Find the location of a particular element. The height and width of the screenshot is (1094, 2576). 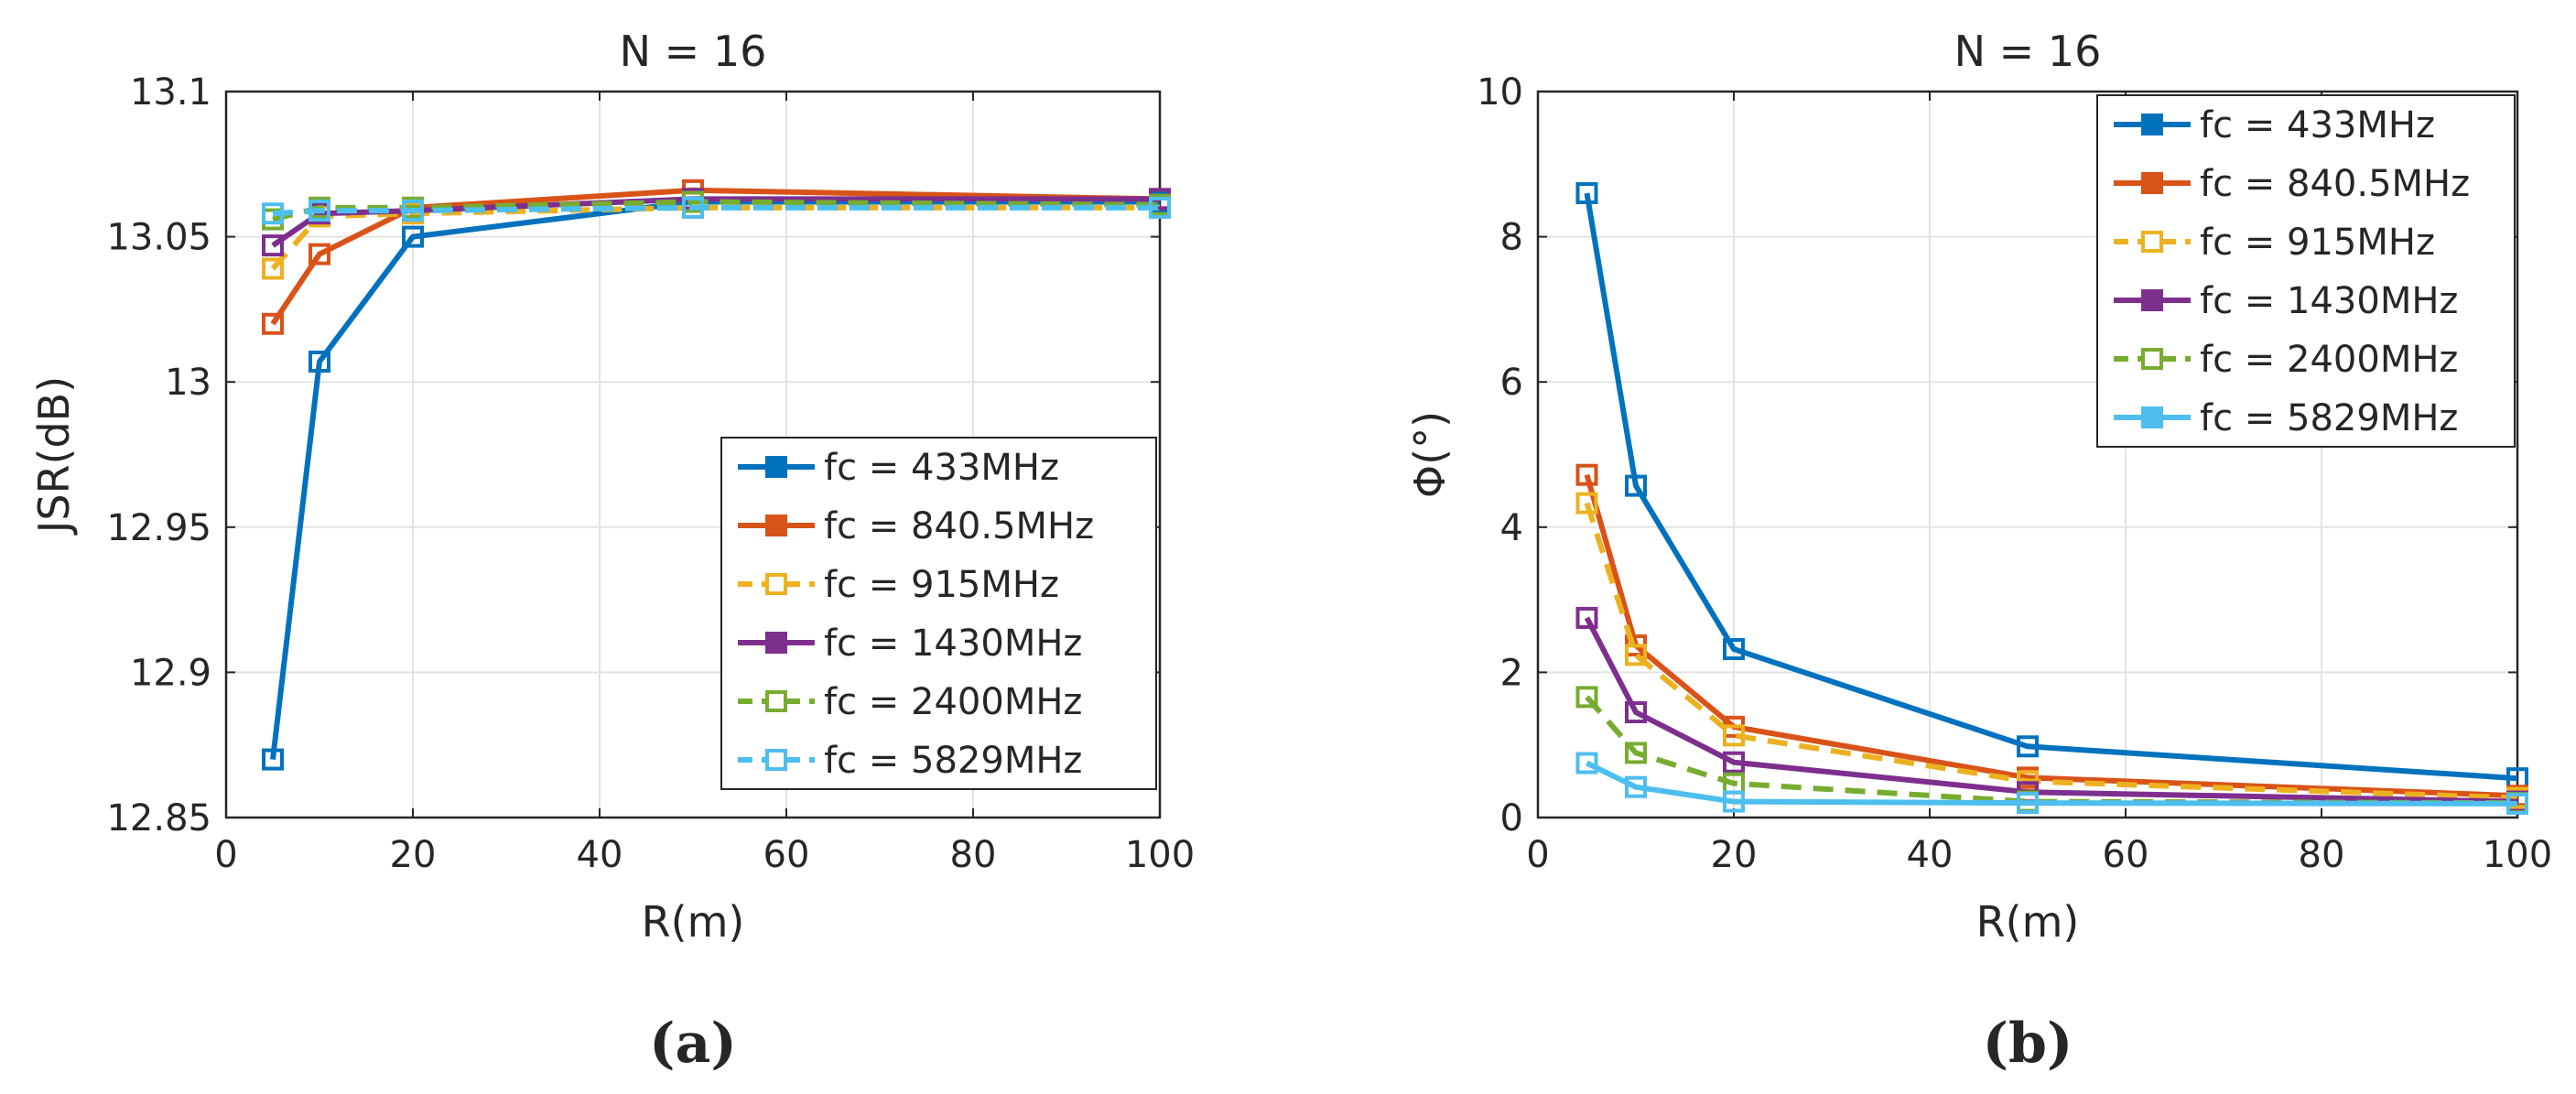

legend-entry-label: fc = 915MHz is located at coordinates (941, 585).